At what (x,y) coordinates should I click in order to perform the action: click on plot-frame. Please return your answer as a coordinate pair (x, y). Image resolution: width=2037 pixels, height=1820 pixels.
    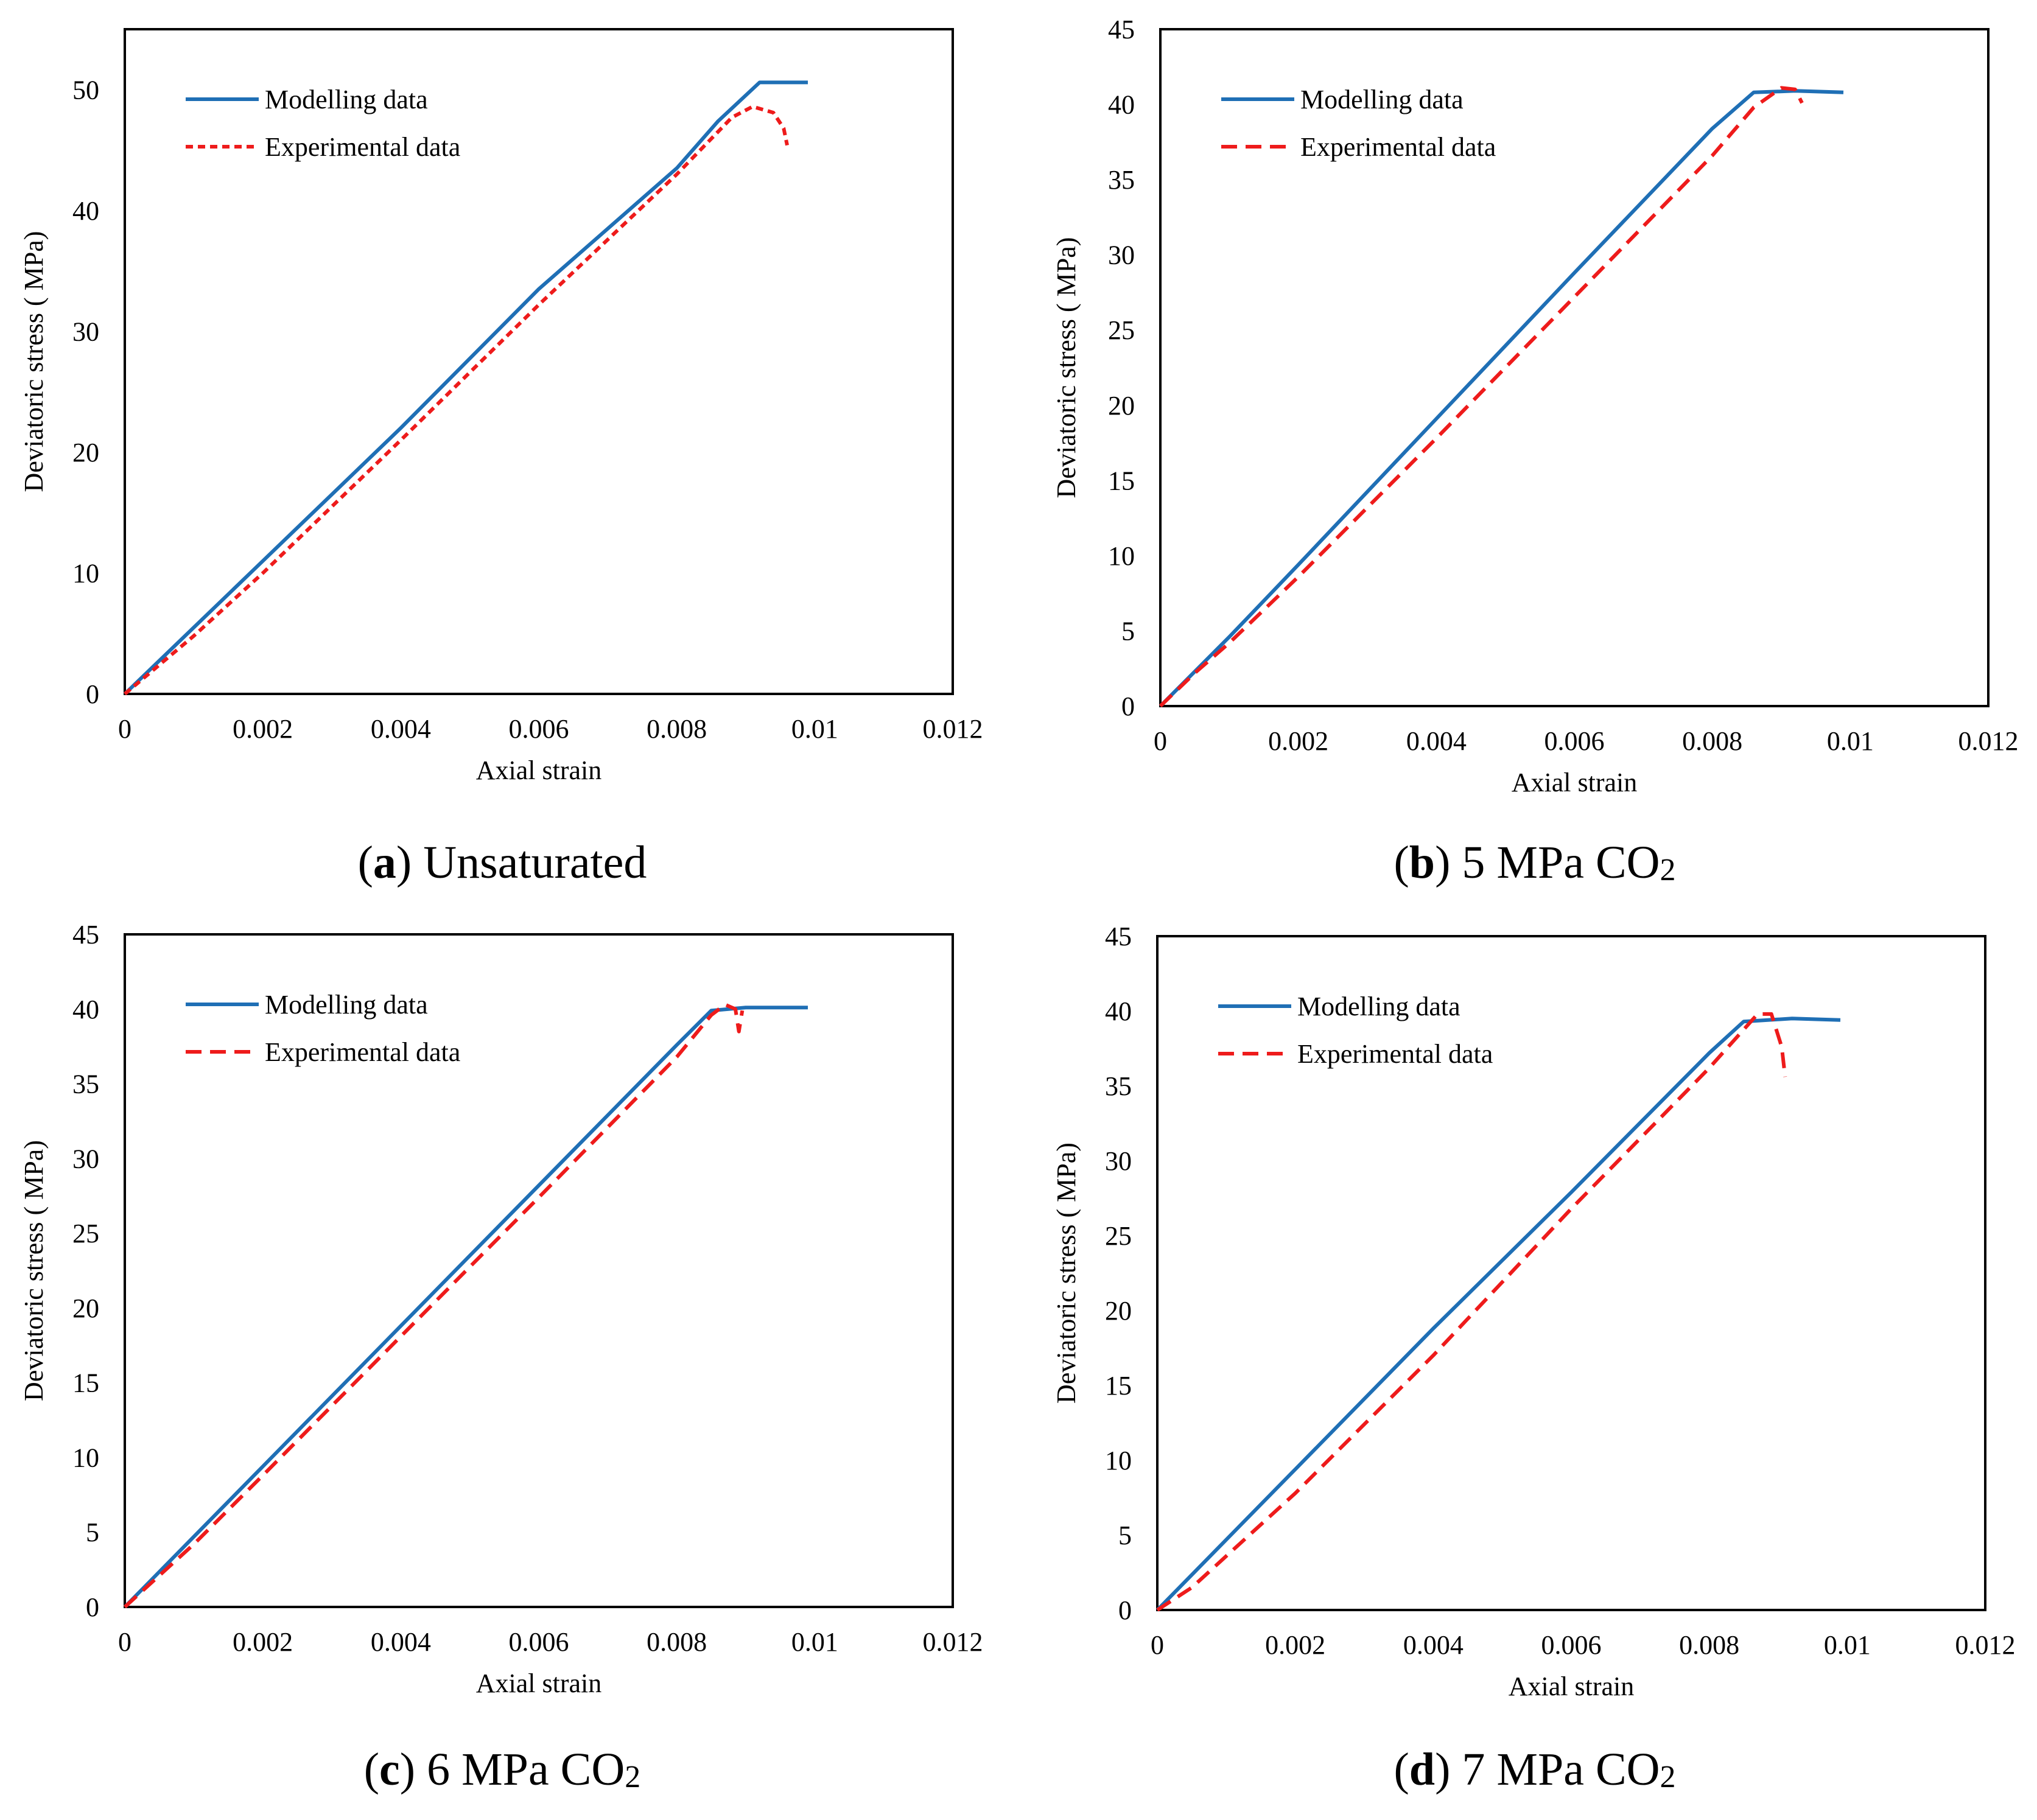
    Looking at the image, I should click on (539, 361).